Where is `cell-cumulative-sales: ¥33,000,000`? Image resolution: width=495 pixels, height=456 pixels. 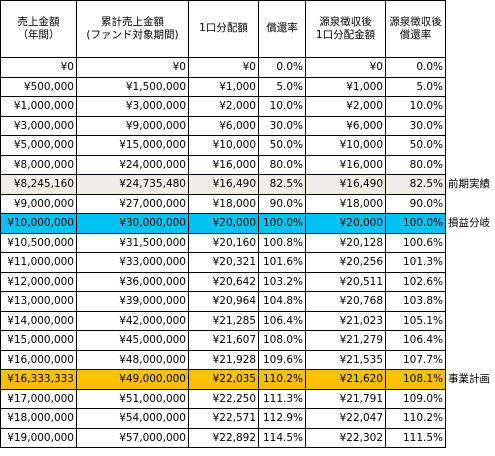 cell-cumulative-sales: ¥33,000,000 is located at coordinates (132, 262).